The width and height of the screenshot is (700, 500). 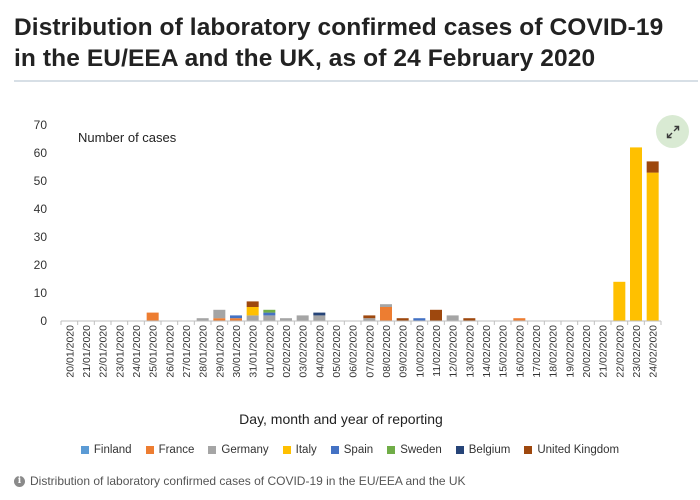 I want to click on x-tick-label: 26/01/2020, so click(x=170, y=351).